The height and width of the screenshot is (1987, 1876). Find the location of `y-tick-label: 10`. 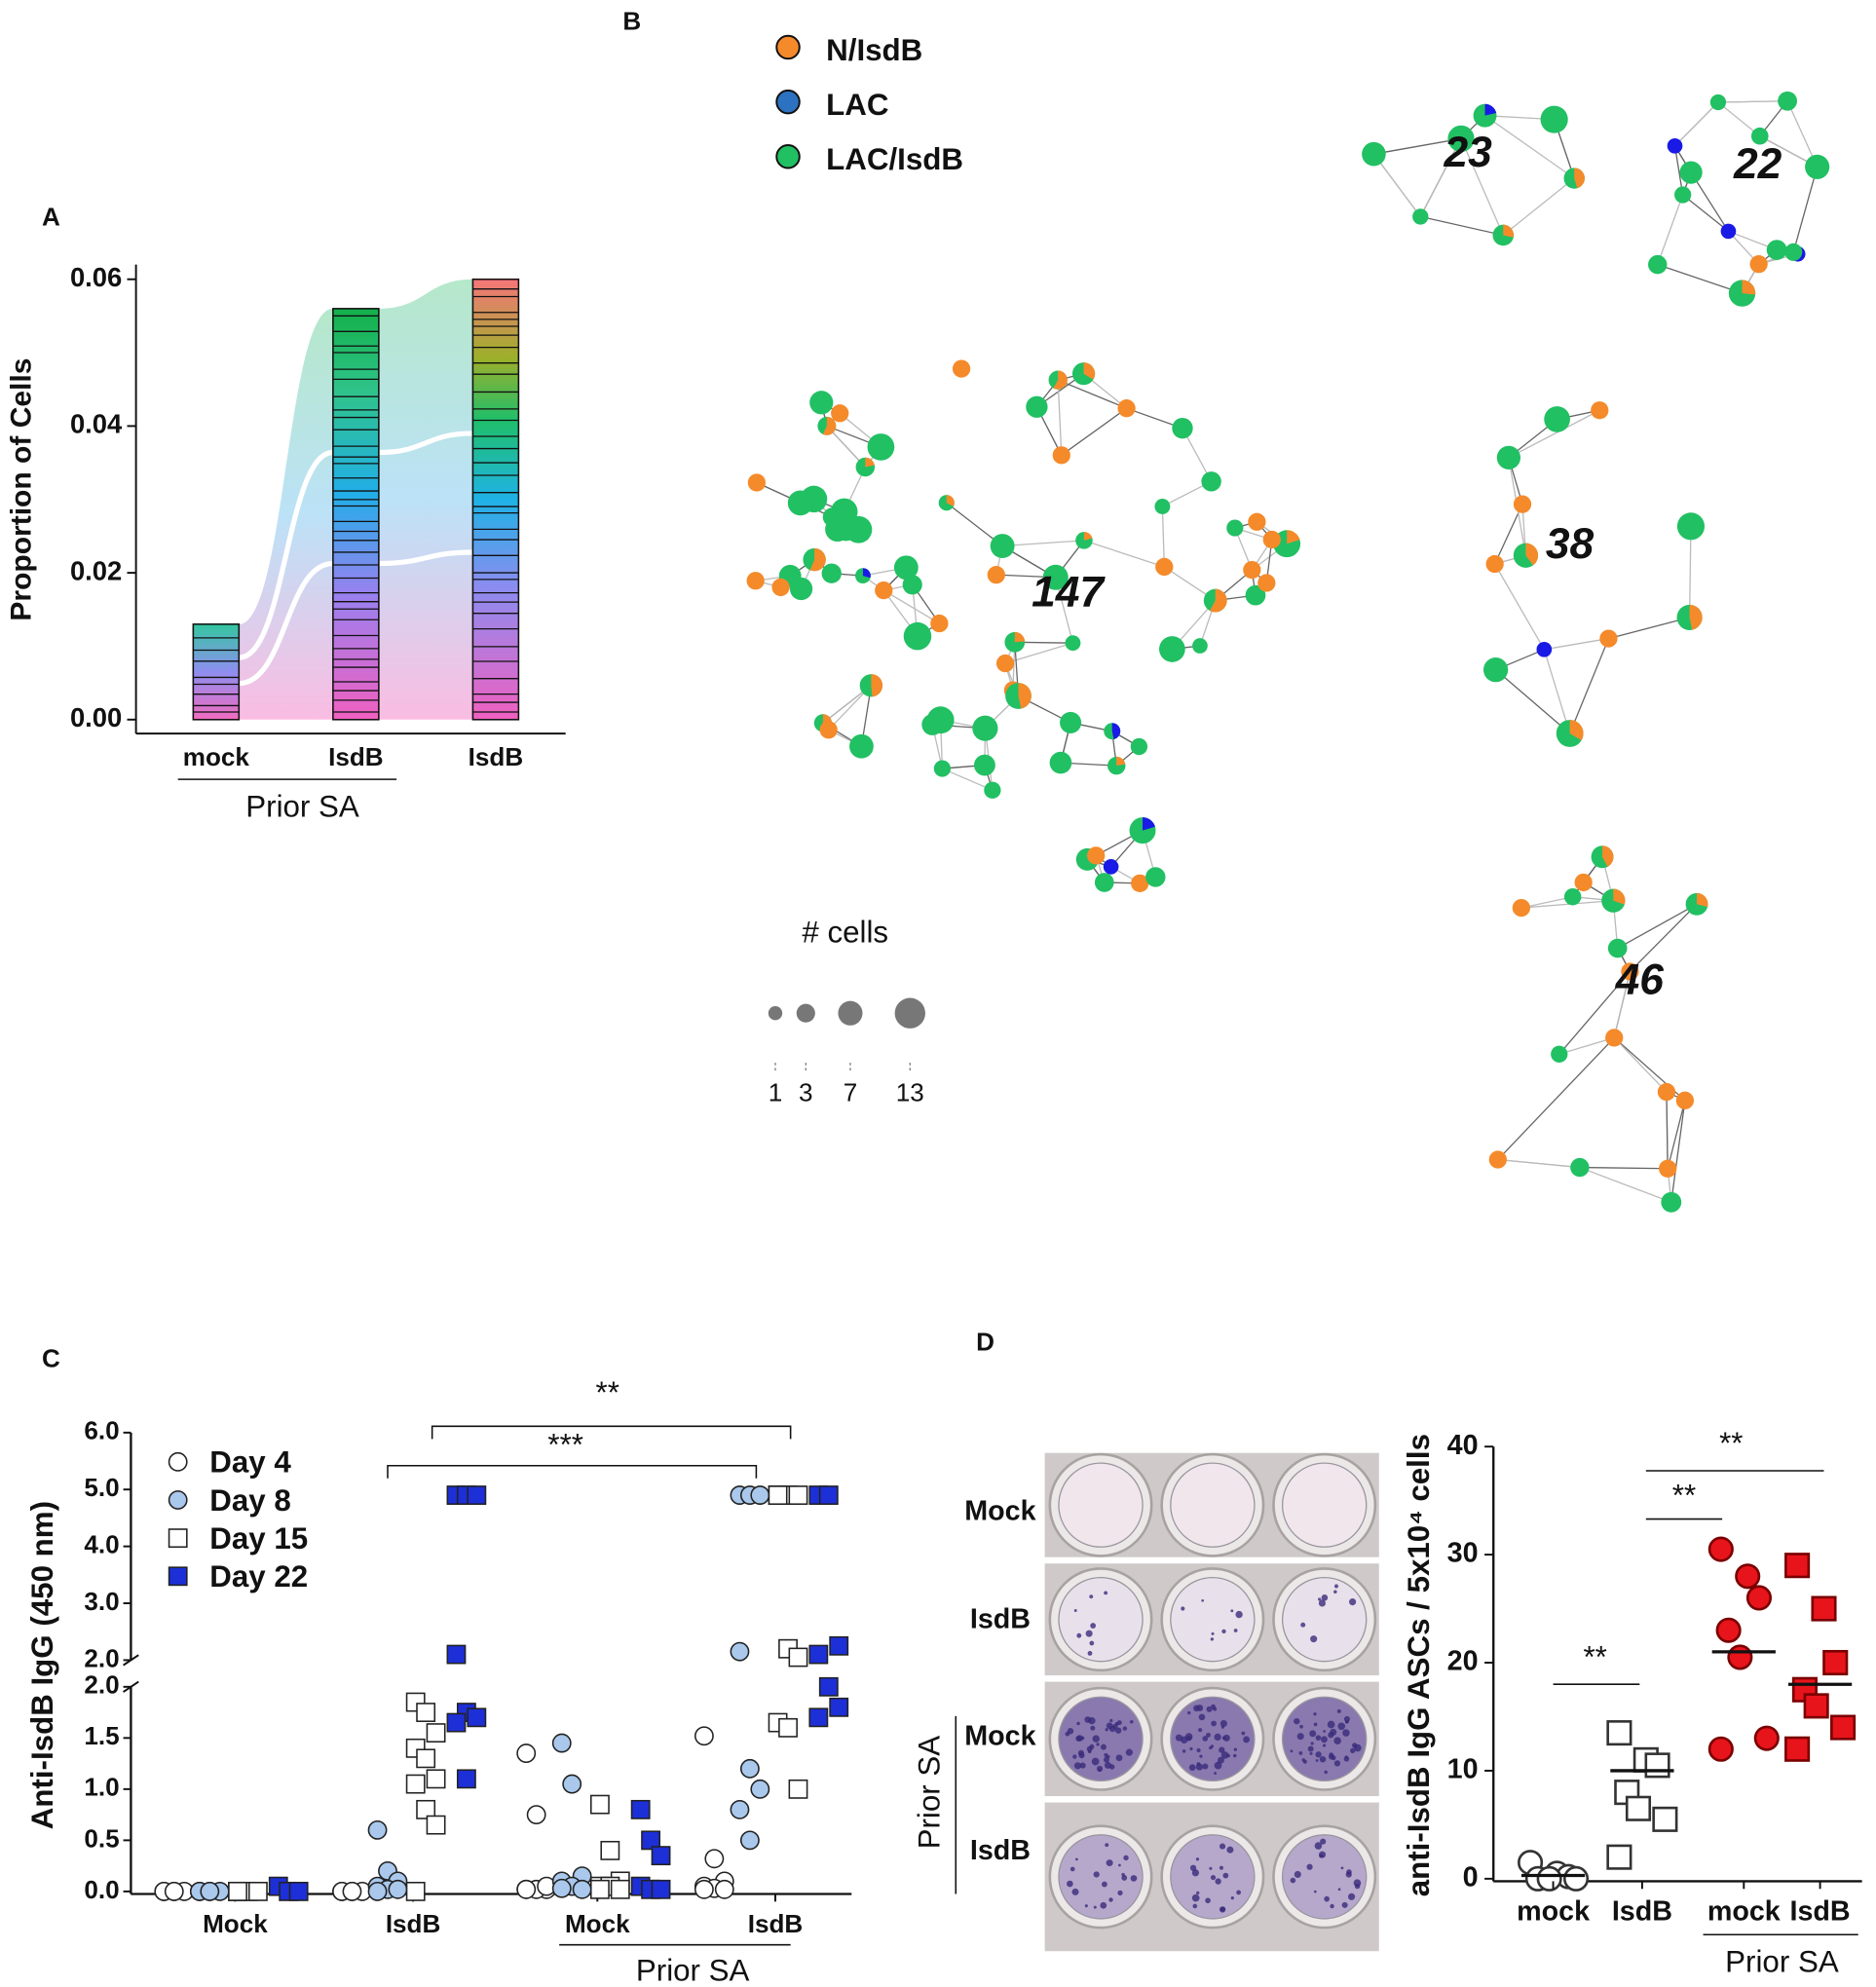

y-tick-label: 10 is located at coordinates (1463, 1769).